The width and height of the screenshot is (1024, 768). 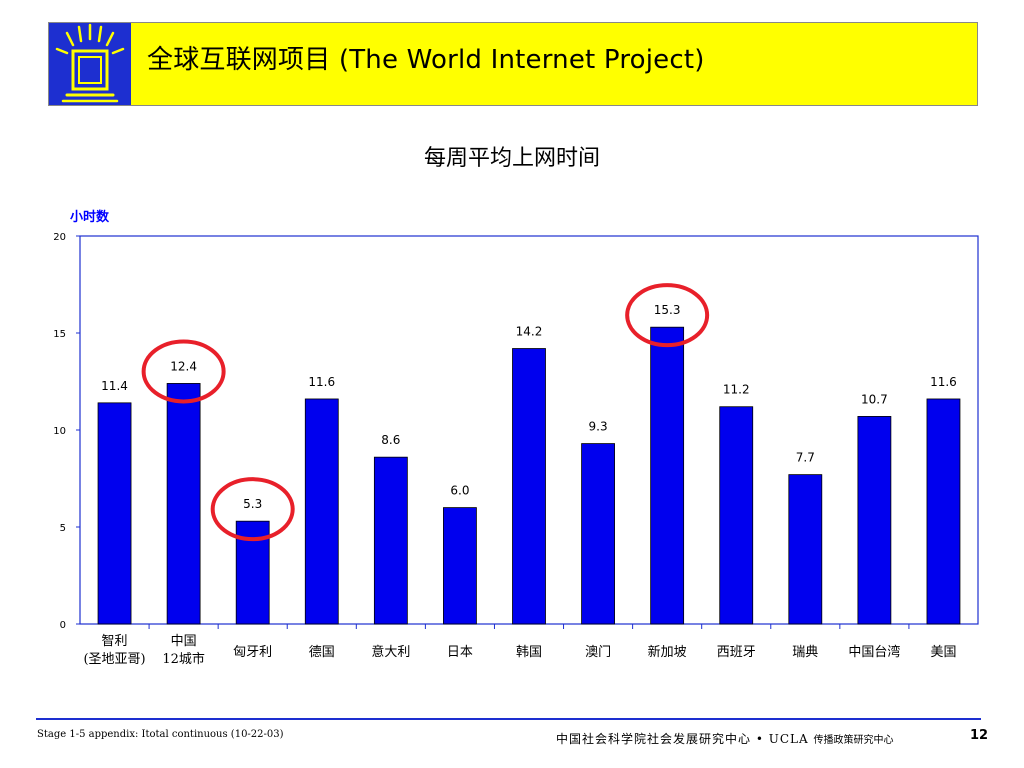 What do you see at coordinates (252, 504) in the screenshot?
I see `data-label: 5.3` at bounding box center [252, 504].